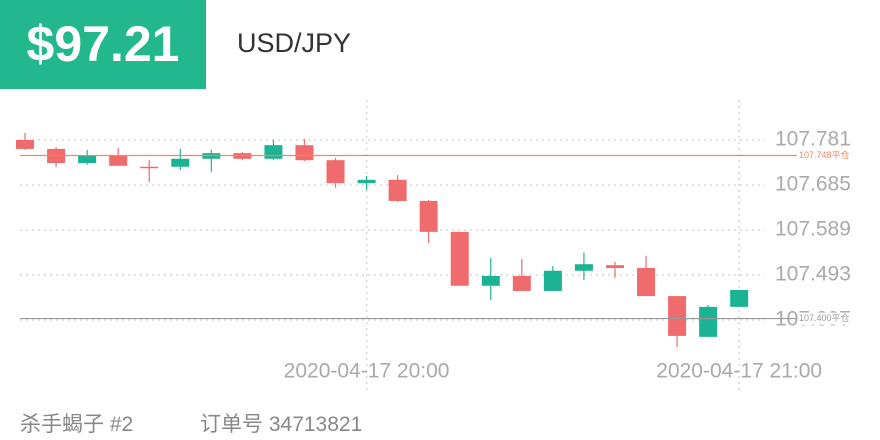 The height and width of the screenshot is (440, 880). I want to click on order-number: 订单号 34713821, so click(281, 424).